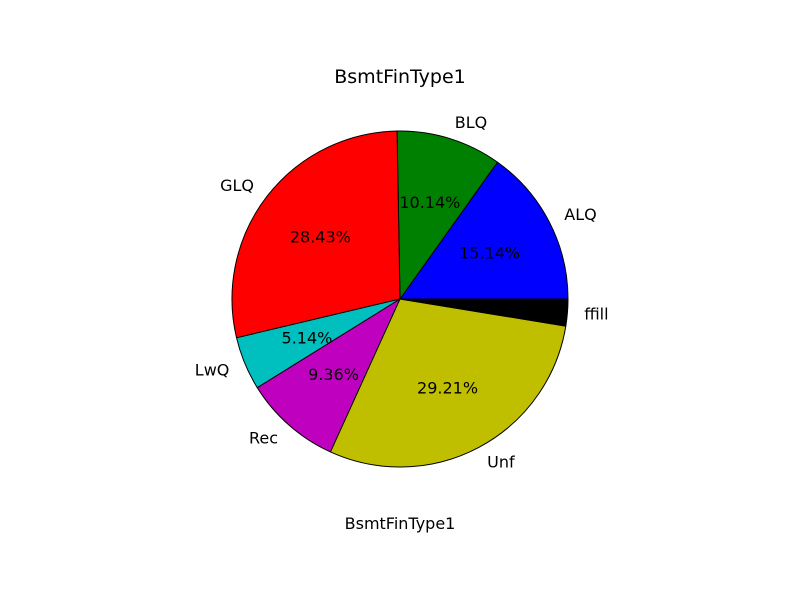 This screenshot has width=800, height=600. Describe the element at coordinates (263, 437) in the screenshot. I see `slice-label-rec: Rec` at that location.